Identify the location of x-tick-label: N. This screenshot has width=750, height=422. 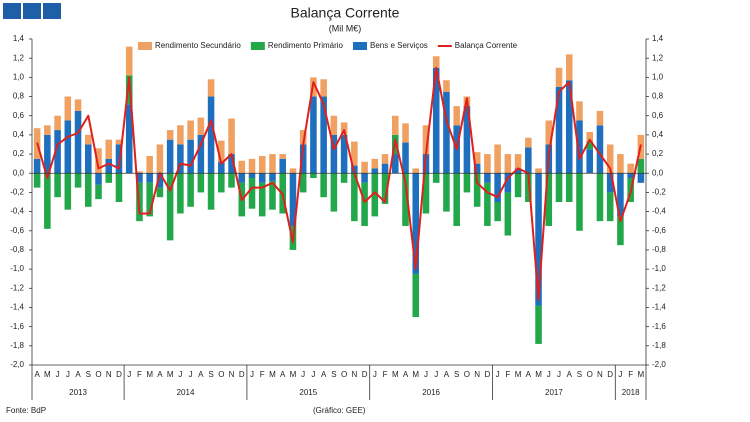
(477, 374).